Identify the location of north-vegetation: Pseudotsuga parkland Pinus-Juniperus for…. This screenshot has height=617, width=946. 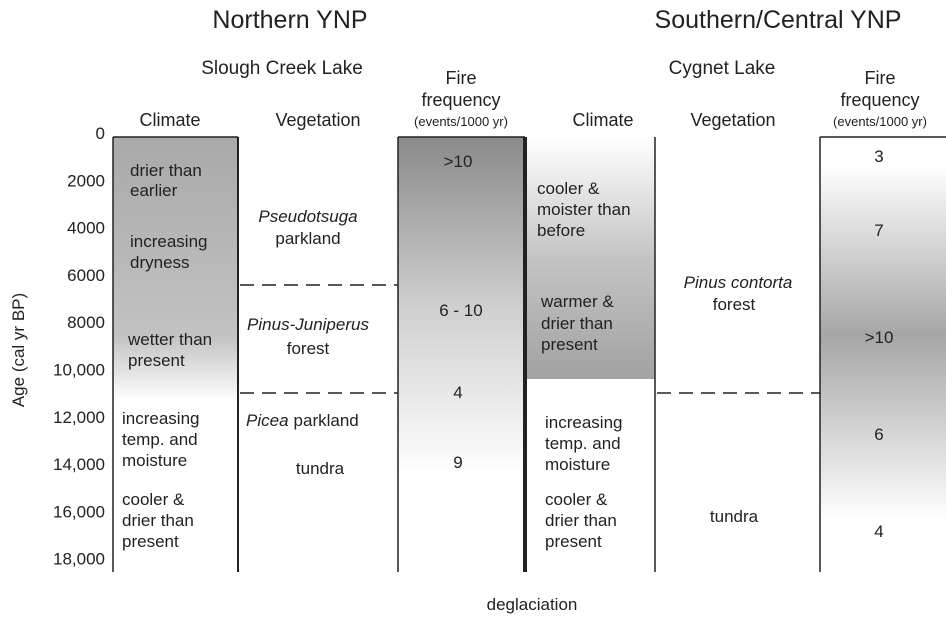
(307, 342).